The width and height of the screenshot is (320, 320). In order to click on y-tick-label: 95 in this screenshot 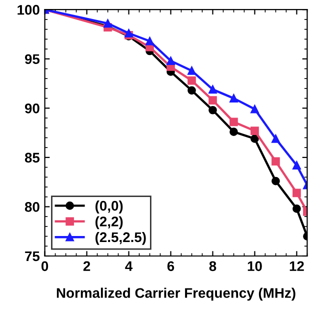, I will do `click(32, 59)`.